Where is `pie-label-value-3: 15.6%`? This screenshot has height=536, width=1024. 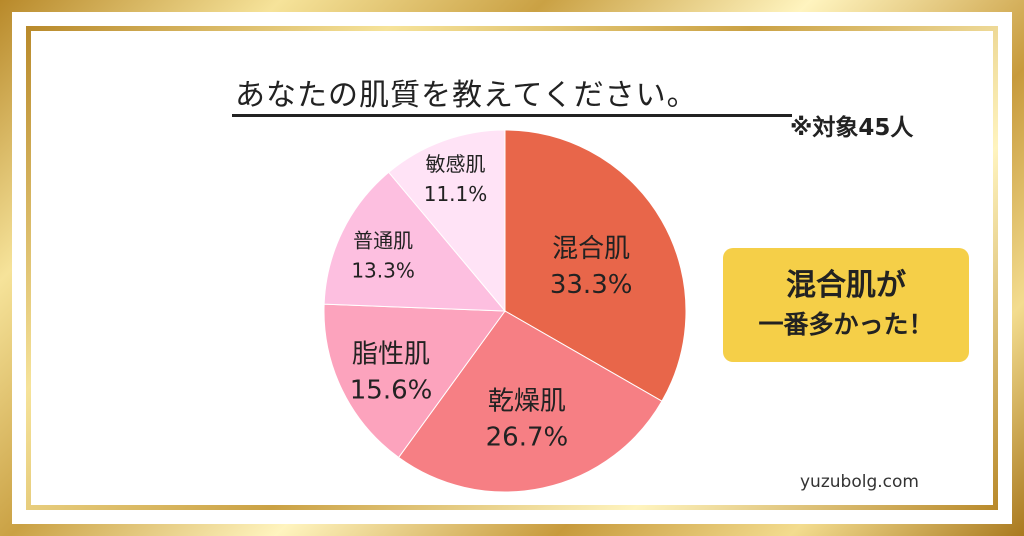
pie-label-value-3: 15.6% is located at coordinates (391, 390).